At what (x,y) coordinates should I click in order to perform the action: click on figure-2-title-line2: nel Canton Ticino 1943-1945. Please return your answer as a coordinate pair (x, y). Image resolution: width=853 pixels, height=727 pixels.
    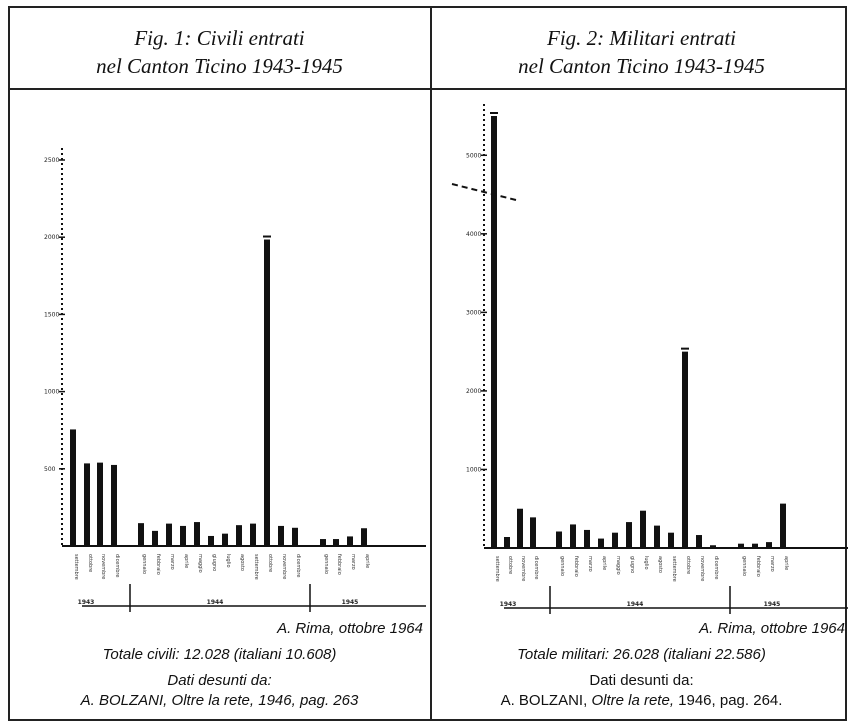
    Looking at the image, I should click on (641, 66).